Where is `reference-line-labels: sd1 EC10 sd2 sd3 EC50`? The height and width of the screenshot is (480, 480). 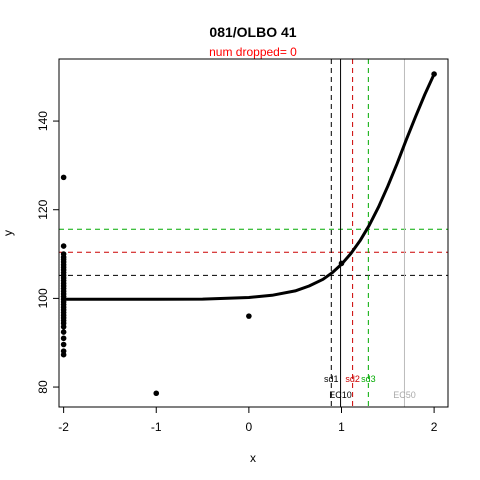 reference-line-labels: sd1 EC10 sd2 sd3 EC50 is located at coordinates (370, 387).